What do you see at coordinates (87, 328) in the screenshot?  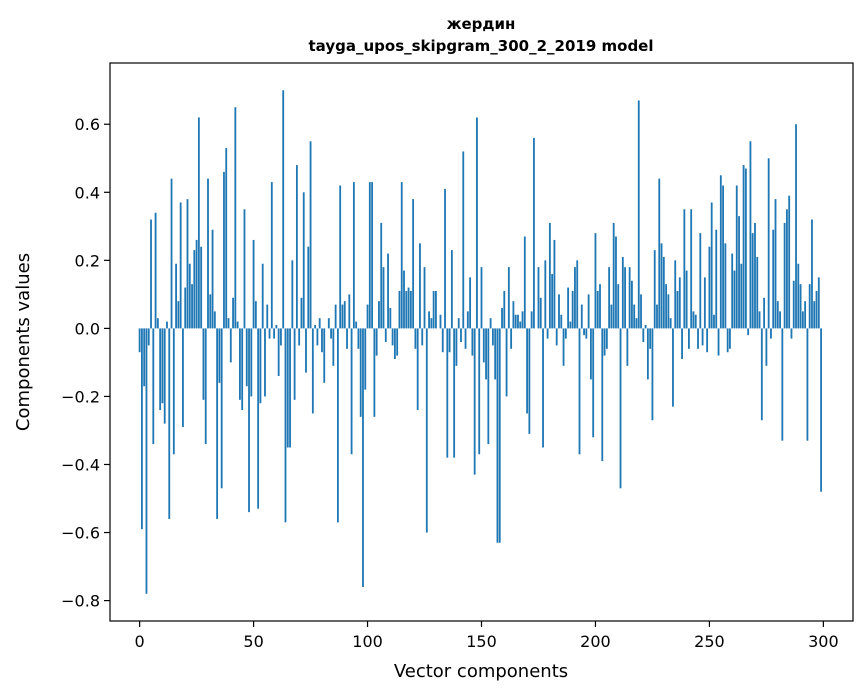 I see `y-tick-label: 0.0` at bounding box center [87, 328].